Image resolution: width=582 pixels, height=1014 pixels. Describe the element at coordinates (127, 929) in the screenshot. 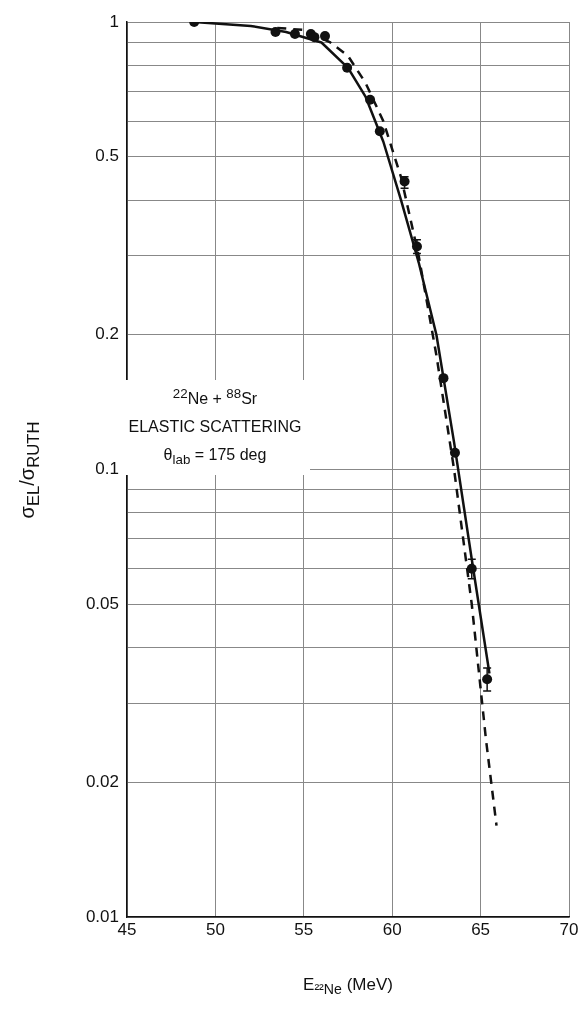

I see `x-tick-label: 45` at that location.